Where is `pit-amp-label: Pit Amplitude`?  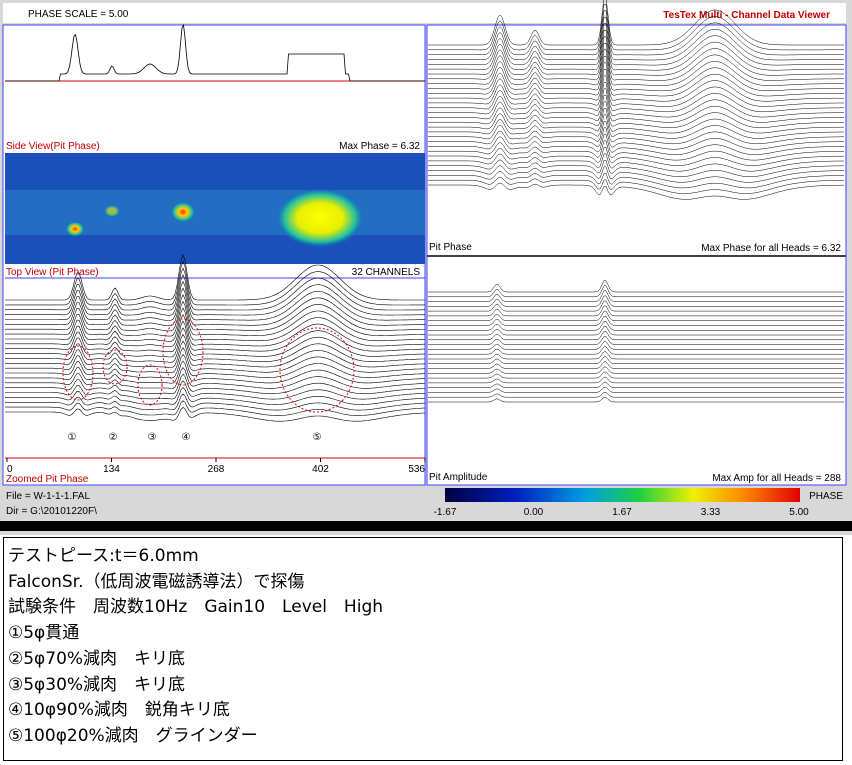
pit-amp-label: Pit Amplitude is located at coordinates (458, 477).